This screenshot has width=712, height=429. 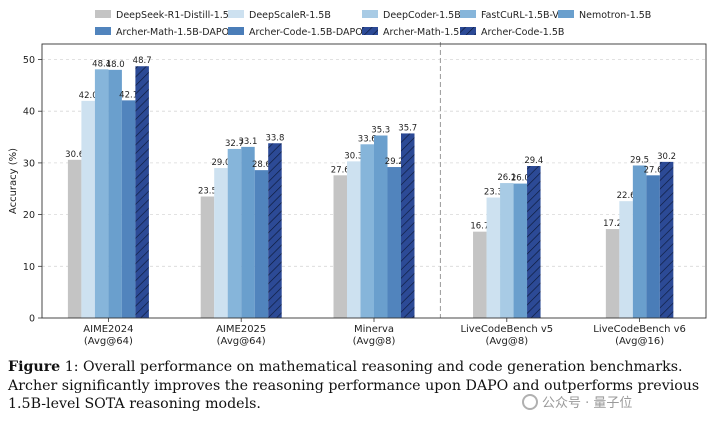 I want to click on bar-value-label: 26.0, so click(x=520, y=179).